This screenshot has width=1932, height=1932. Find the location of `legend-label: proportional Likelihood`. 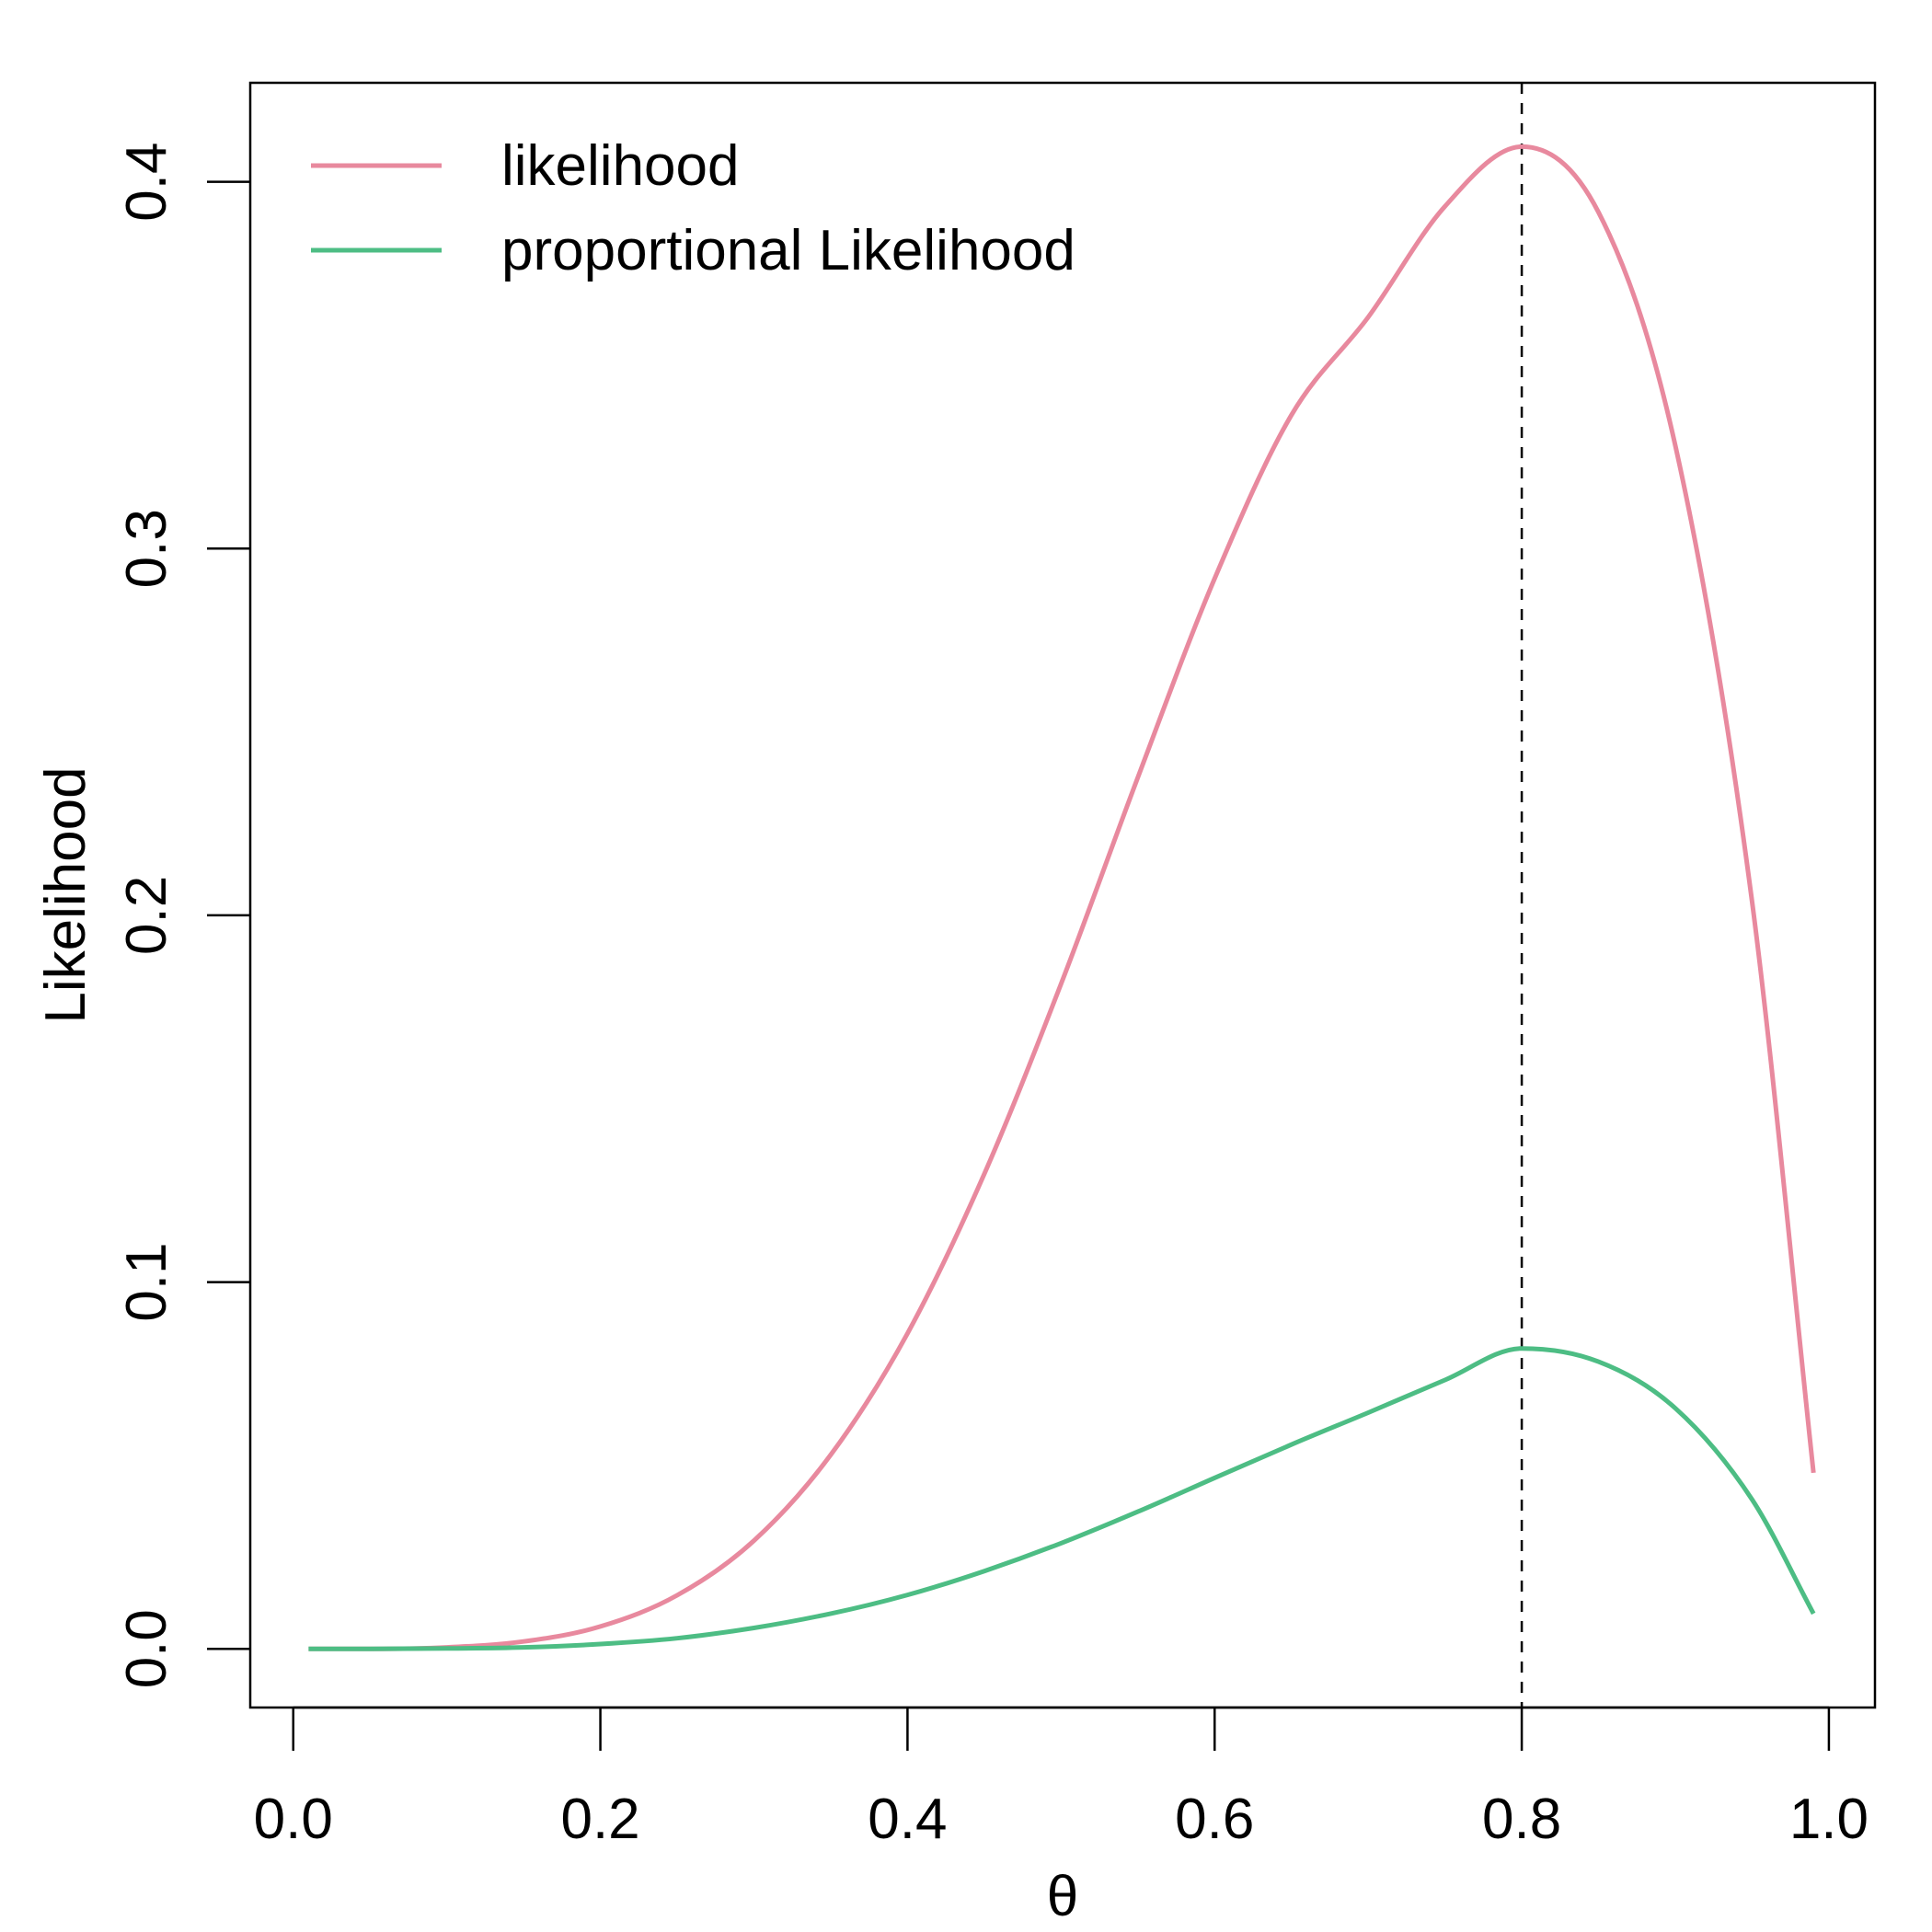

legend-label: proportional Likelihood is located at coordinates (788, 251).